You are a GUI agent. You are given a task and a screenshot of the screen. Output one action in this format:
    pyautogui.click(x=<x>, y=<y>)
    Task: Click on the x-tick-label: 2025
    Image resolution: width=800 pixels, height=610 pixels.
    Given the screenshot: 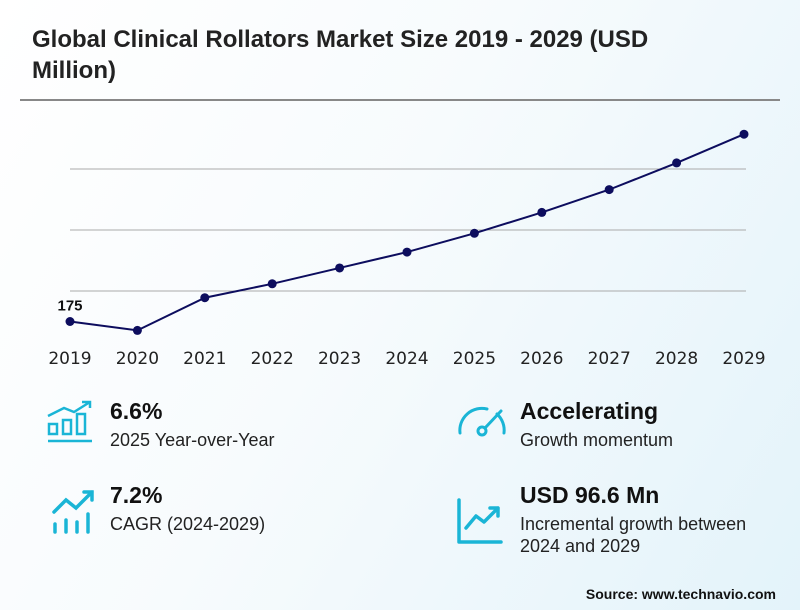 What is the action you would take?
    pyautogui.click(x=474, y=359)
    